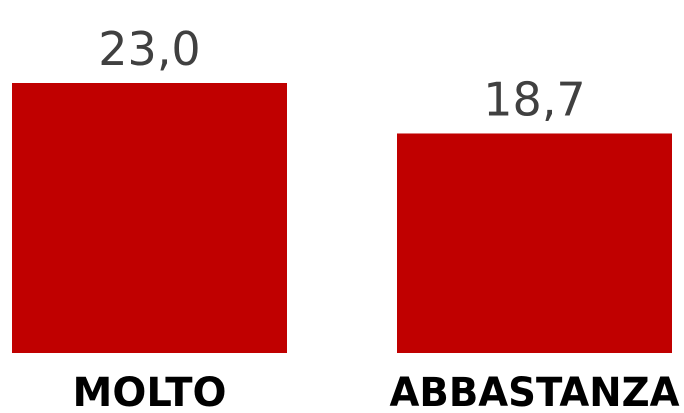 The height and width of the screenshot is (413, 684). I want to click on category-label-molto: MOLTO, so click(150, 391).